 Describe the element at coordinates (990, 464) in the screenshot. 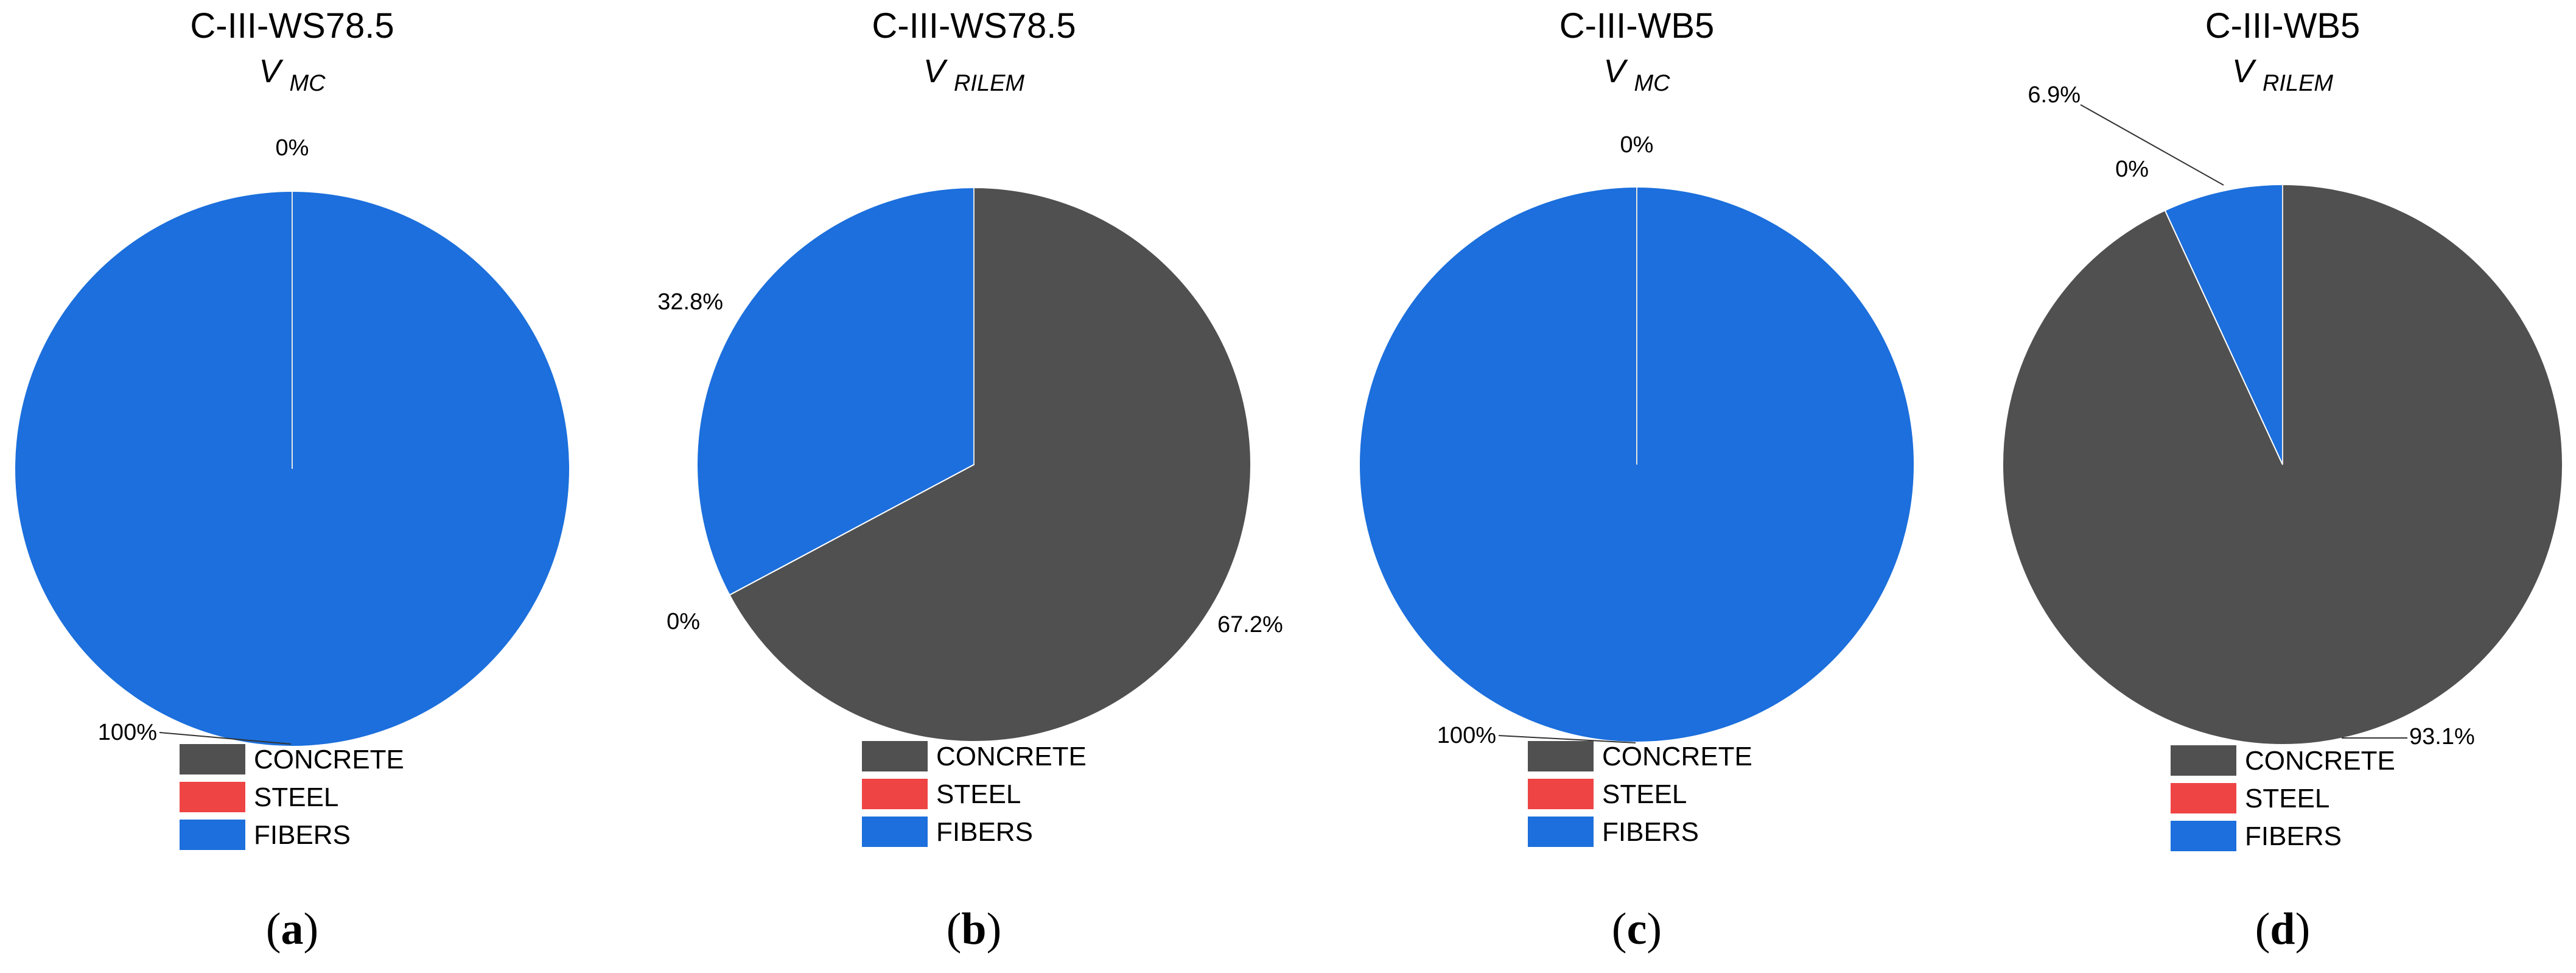

I see `slice-concrete` at that location.